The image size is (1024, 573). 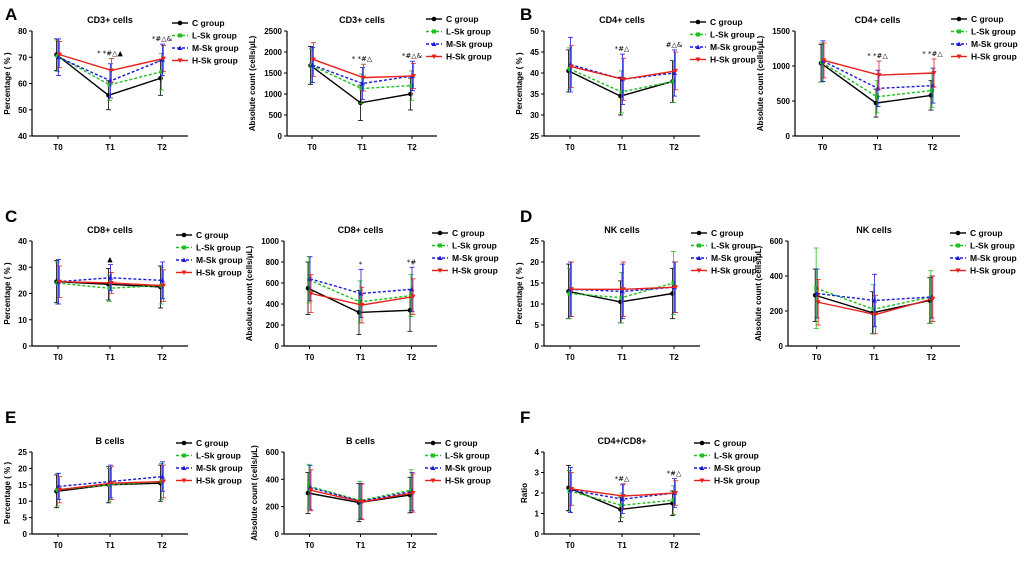 What do you see at coordinates (777, 276) in the screenshot?
I see `y-tick-label: 400` at bounding box center [777, 276].